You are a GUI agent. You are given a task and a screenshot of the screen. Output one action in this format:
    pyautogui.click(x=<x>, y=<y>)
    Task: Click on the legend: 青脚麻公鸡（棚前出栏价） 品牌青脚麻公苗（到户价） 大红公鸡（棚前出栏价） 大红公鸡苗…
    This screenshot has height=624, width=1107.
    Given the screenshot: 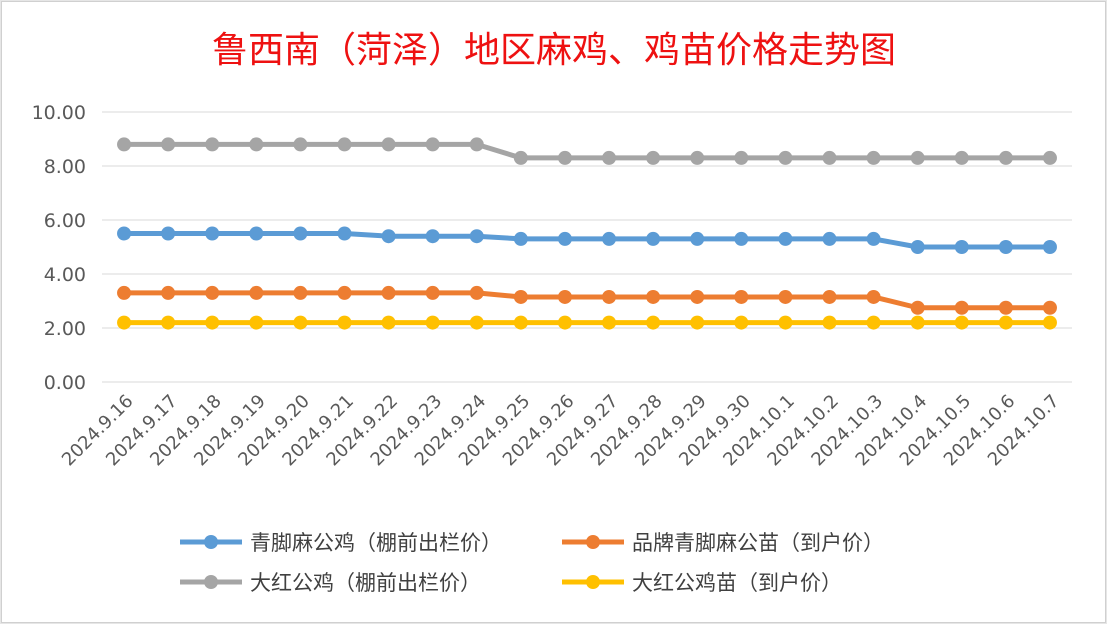 What is the action you would take?
    pyautogui.click(x=532, y=563)
    